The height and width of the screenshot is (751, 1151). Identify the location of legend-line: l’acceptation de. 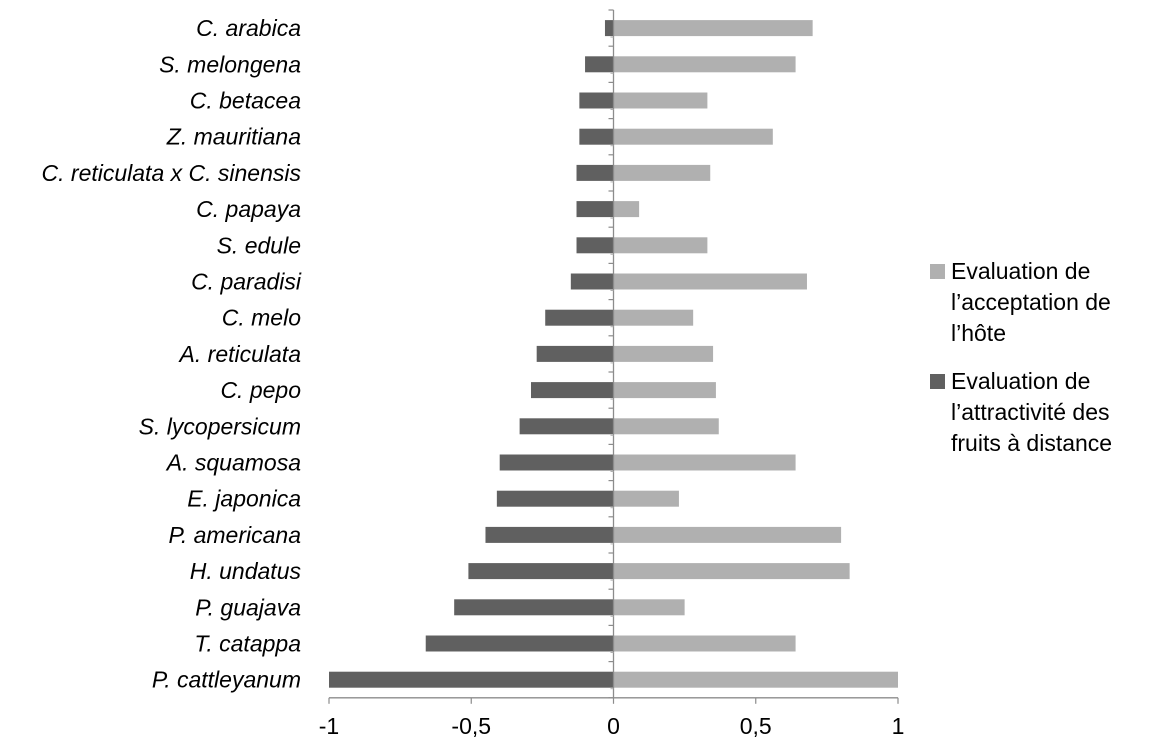
(1031, 302).